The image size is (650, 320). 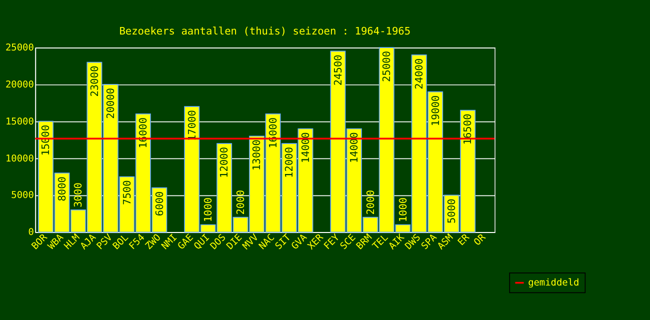 I want to click on y-tick-label: 25000, so click(x=19, y=48).